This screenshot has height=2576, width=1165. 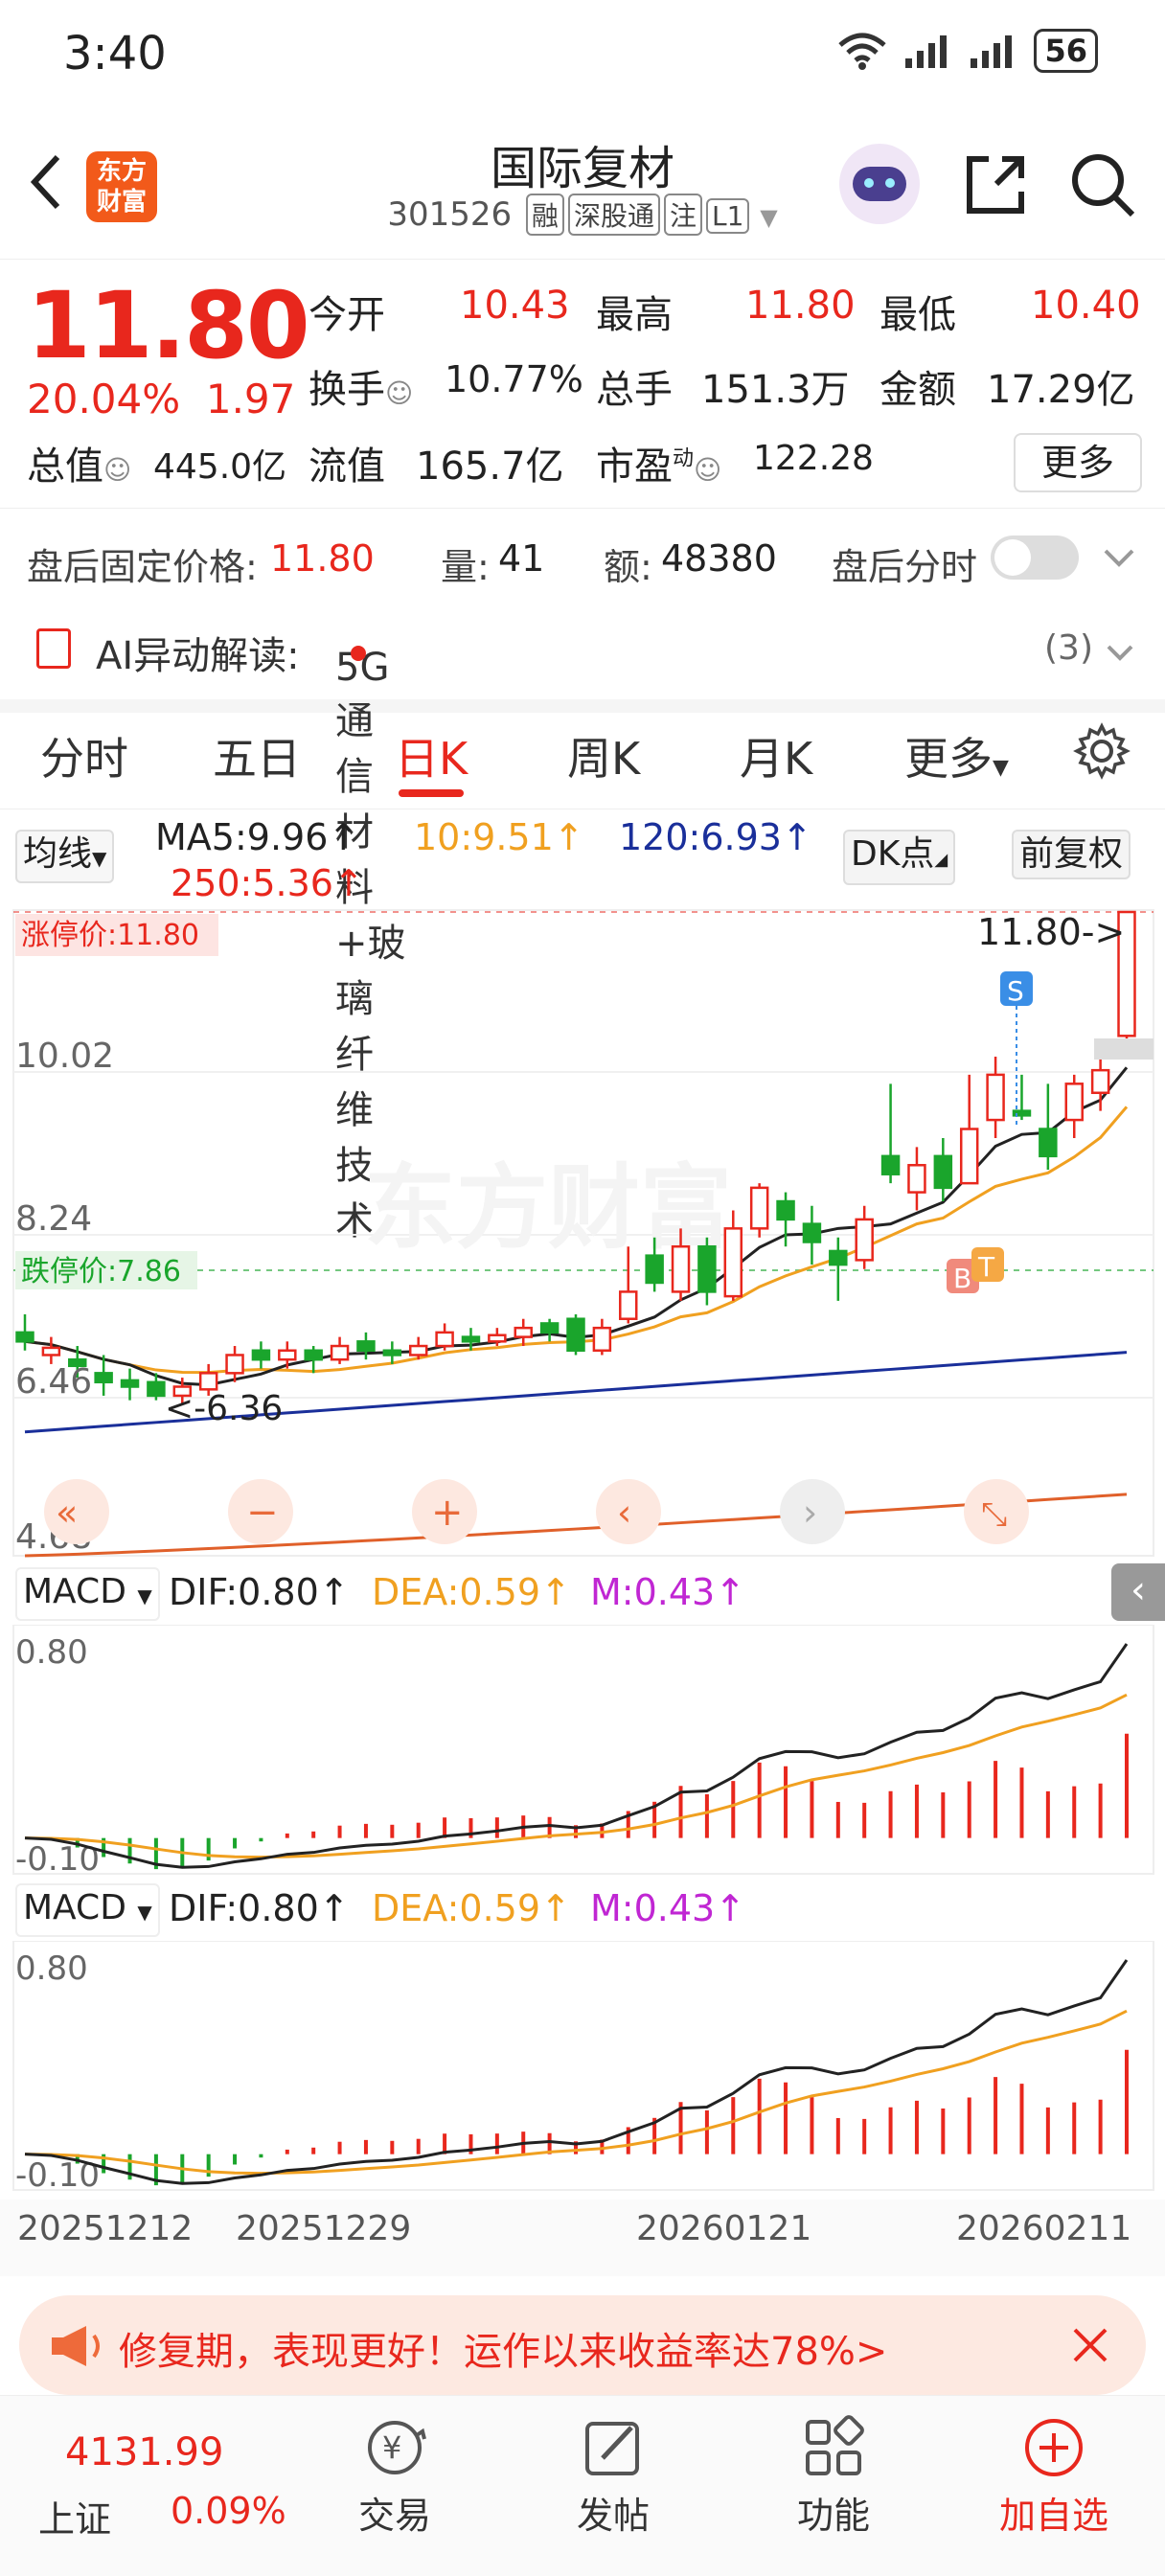 What do you see at coordinates (157, 2482) in the screenshot?
I see `index-ticker: 4131.99 上证 0.09%` at bounding box center [157, 2482].